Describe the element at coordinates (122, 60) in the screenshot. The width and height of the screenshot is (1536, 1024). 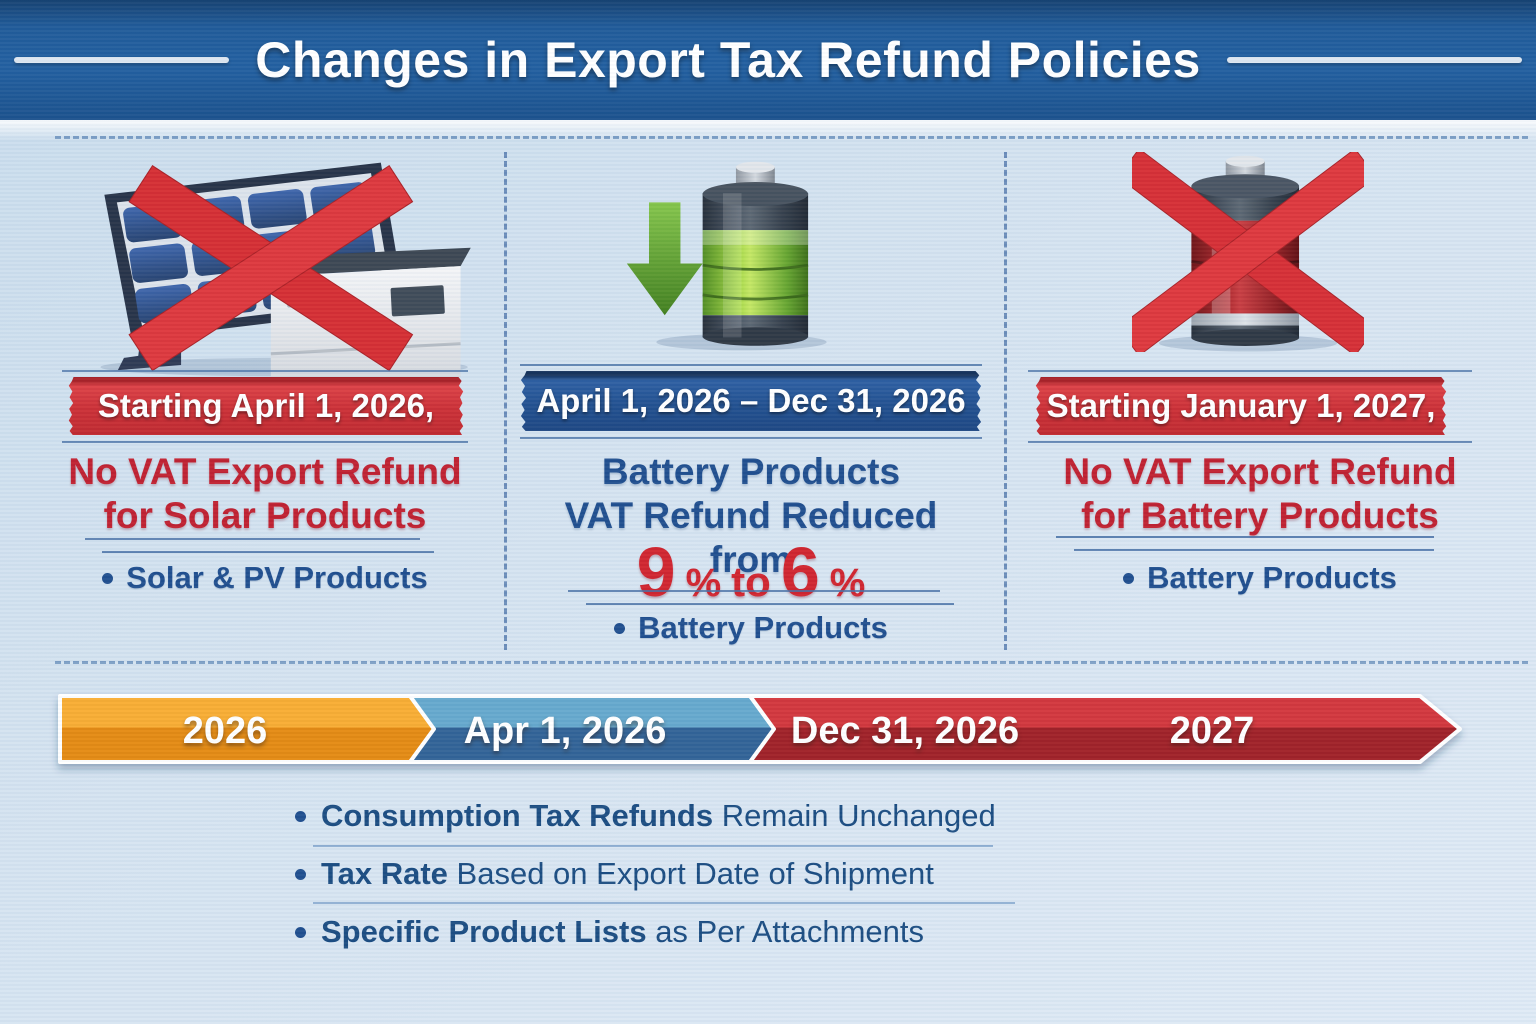
I see `title-rule-left` at that location.